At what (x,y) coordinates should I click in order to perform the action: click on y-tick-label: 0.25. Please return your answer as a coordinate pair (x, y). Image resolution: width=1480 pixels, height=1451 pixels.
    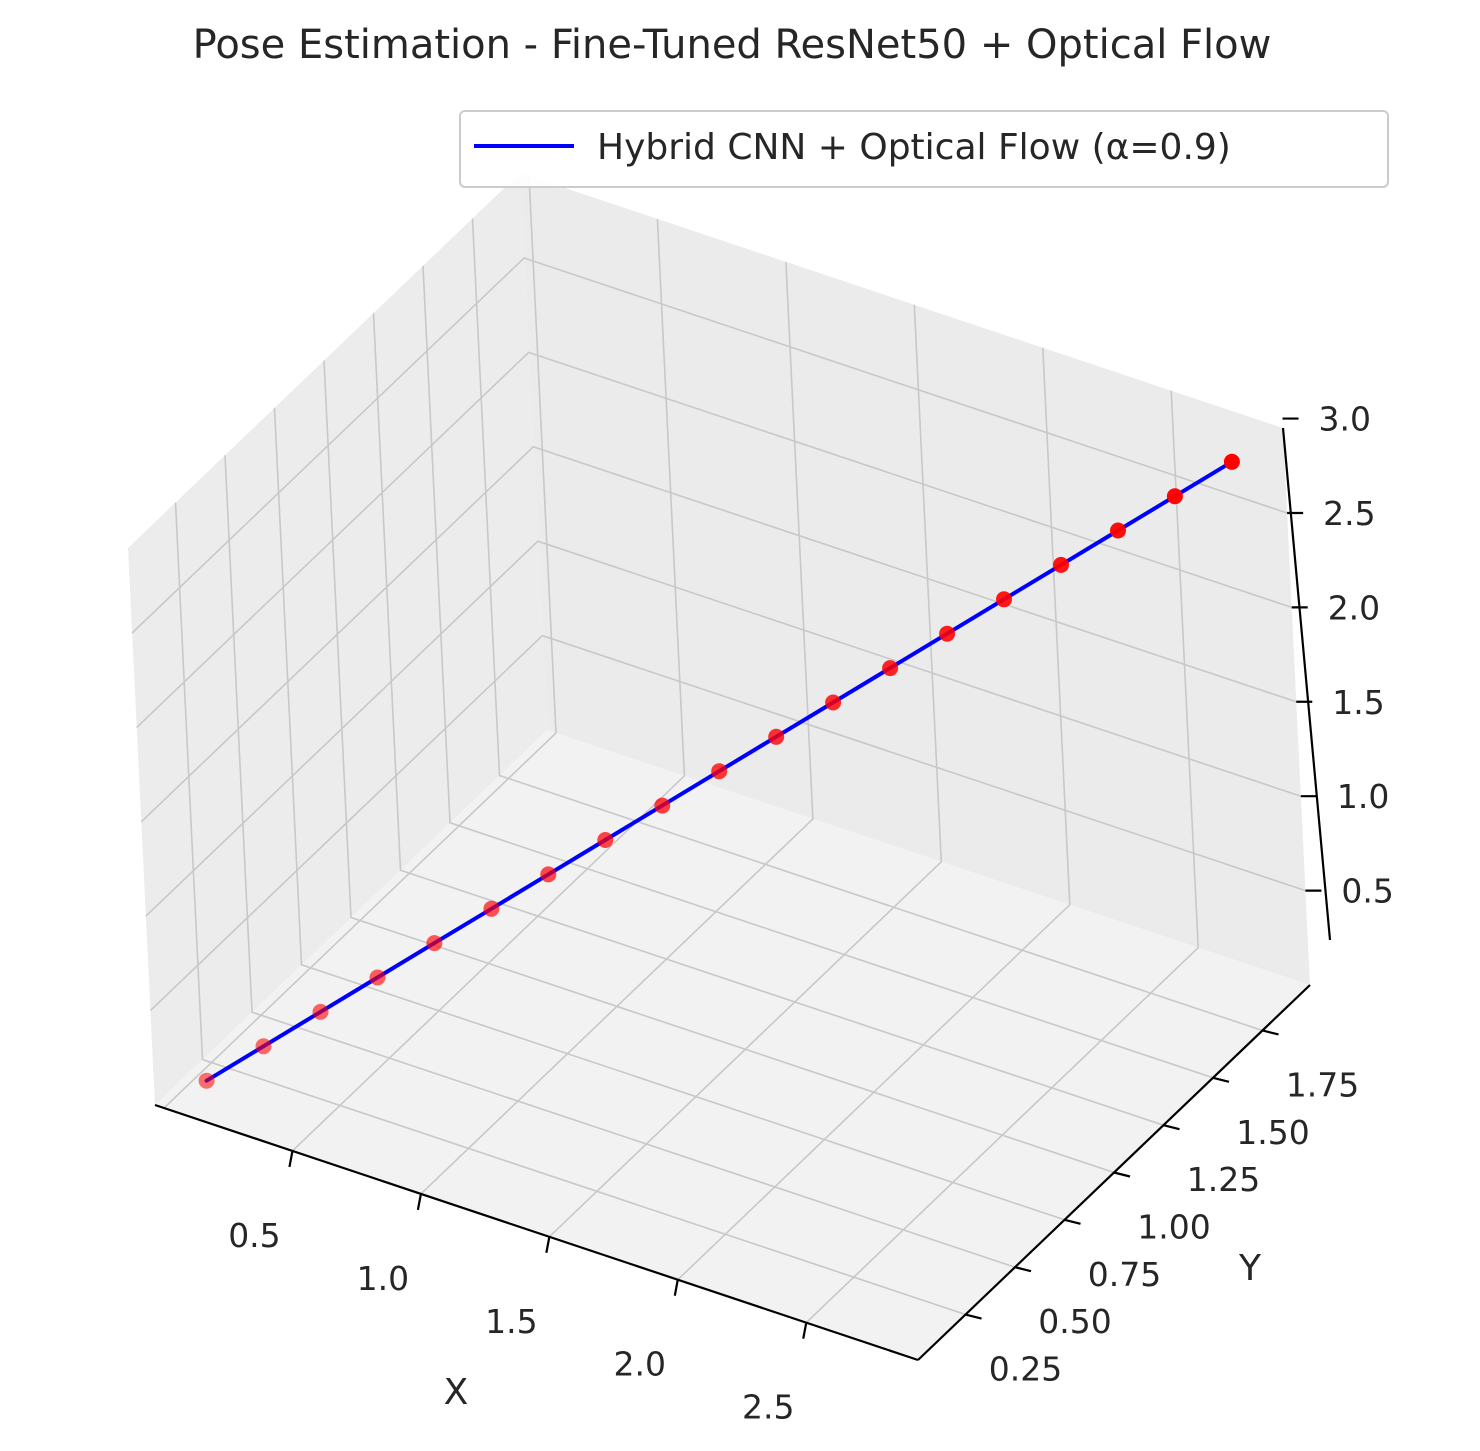
    Looking at the image, I should click on (1025, 1369).